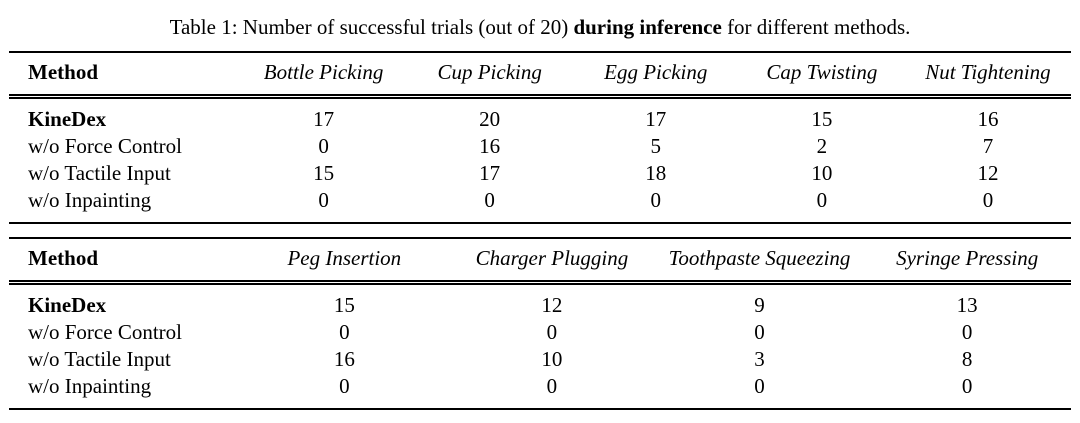 This screenshot has height=423, width=1080. I want to click on task-column-header: Egg Picking, so click(655, 75).